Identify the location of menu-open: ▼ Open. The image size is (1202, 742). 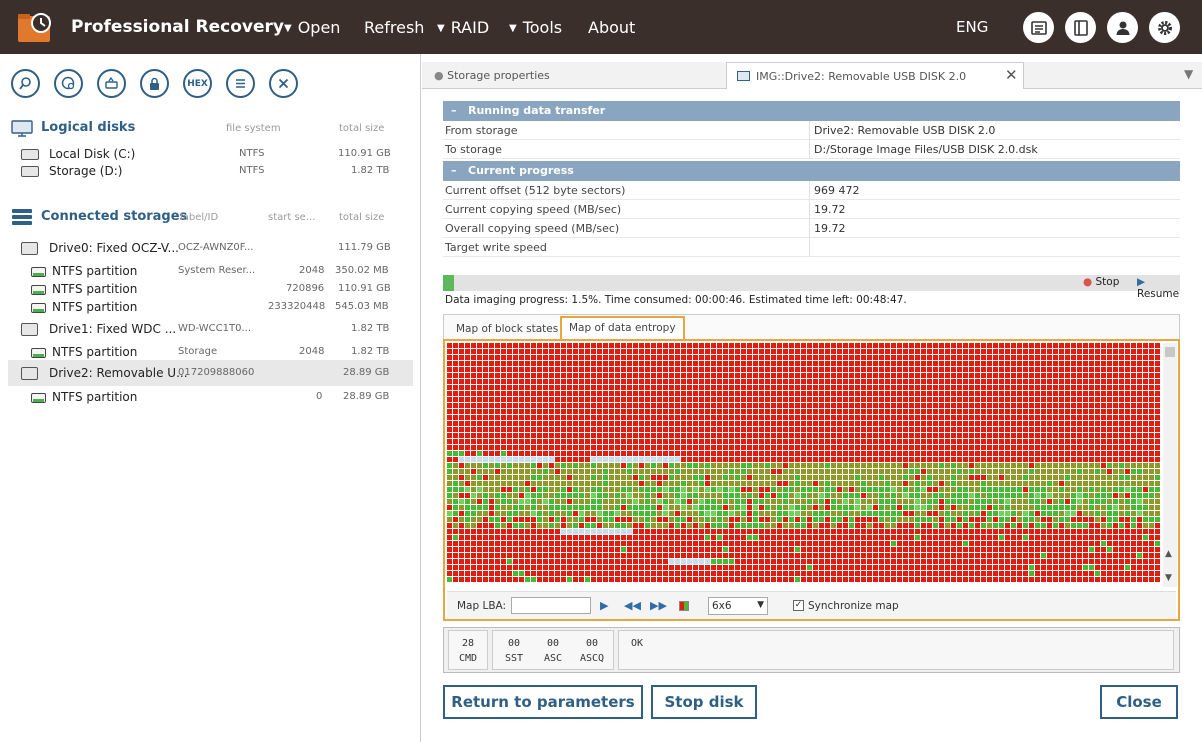
(312, 27).